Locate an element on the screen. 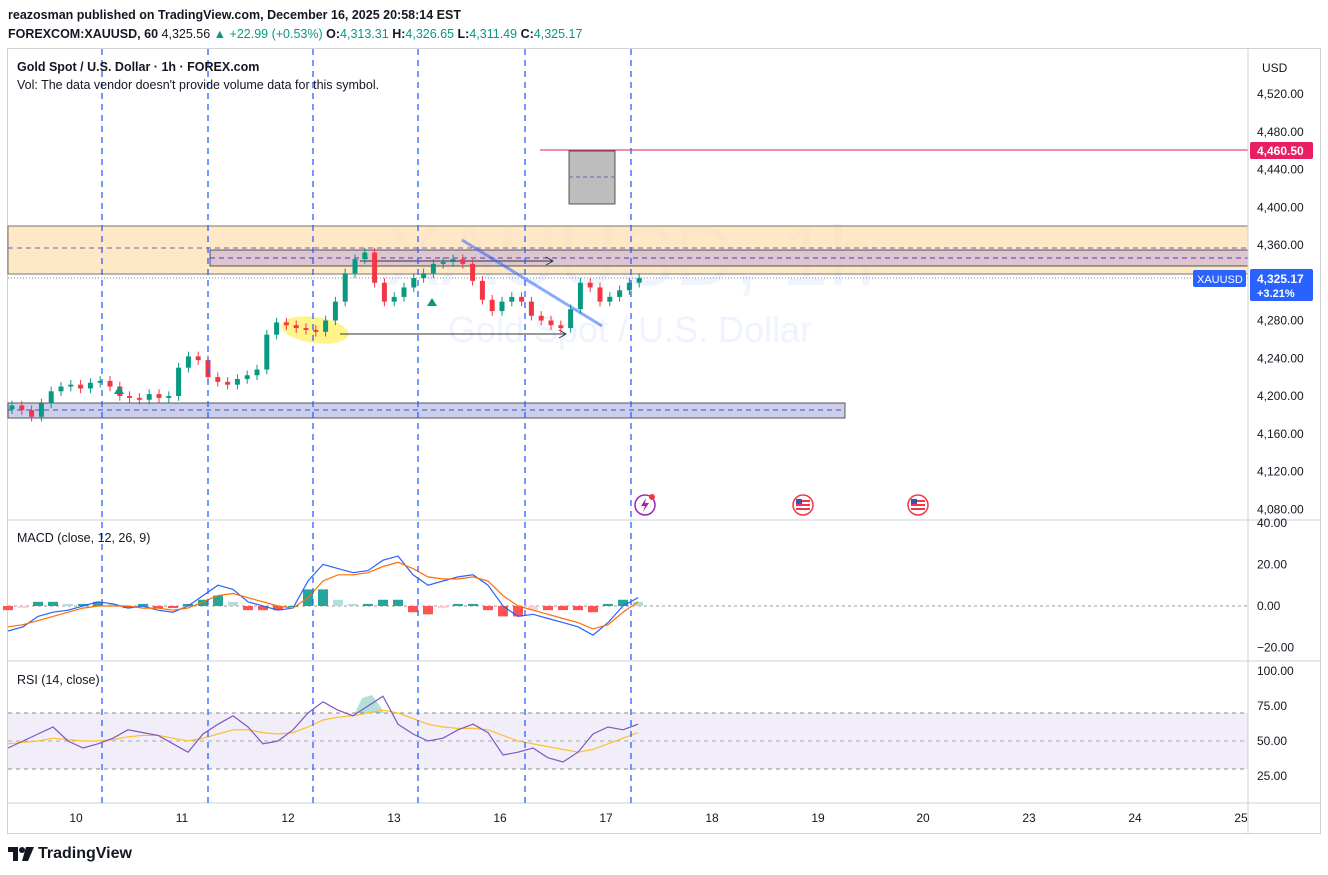  event-icon-lightning is located at coordinates (645, 505).